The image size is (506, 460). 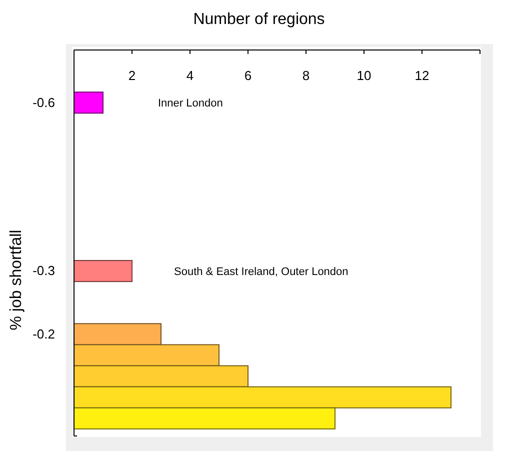 What do you see at coordinates (248, 76) in the screenshot?
I see `x-tick-label: 6` at bounding box center [248, 76].